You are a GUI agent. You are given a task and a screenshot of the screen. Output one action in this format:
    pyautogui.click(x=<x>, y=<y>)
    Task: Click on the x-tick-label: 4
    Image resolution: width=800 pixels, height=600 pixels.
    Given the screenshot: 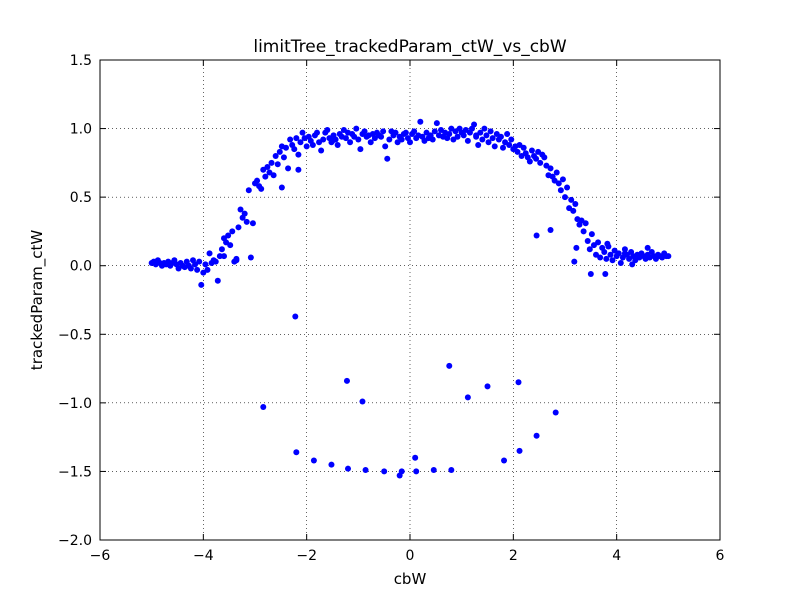 What is the action you would take?
    pyautogui.click(x=616, y=556)
    